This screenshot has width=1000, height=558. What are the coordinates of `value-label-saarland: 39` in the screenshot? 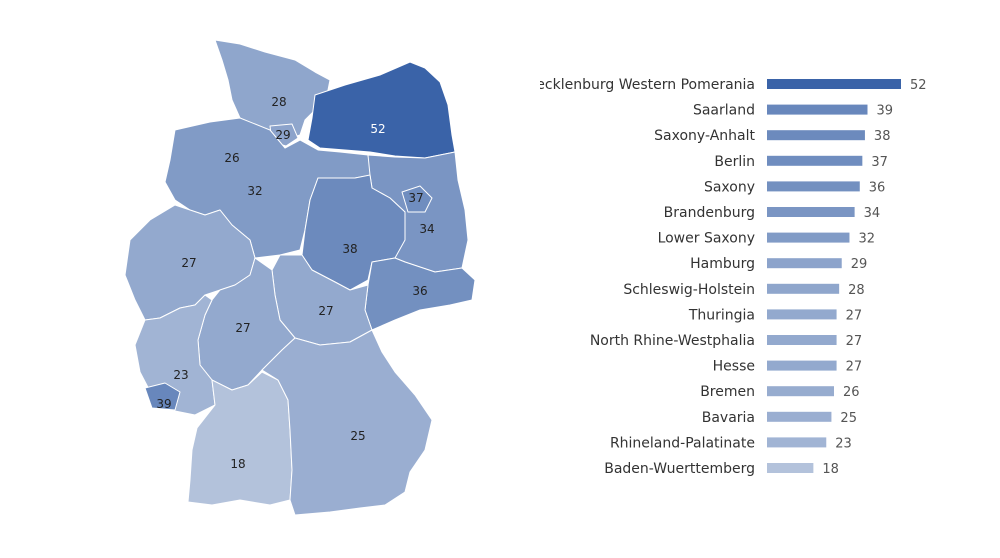 It's located at (885, 111).